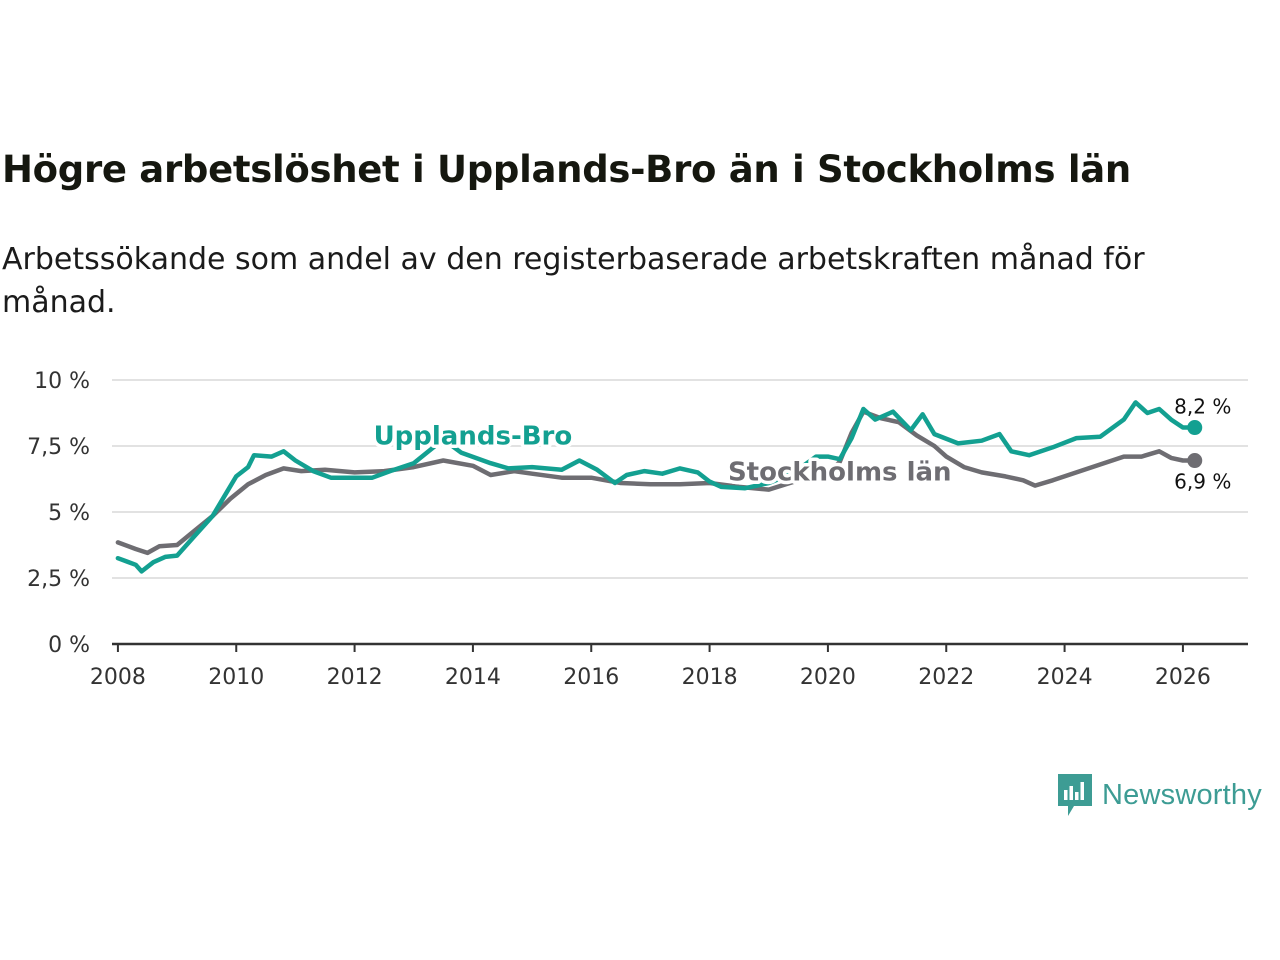  I want to click on series-name-label: Upplands-Bro, so click(473, 437).